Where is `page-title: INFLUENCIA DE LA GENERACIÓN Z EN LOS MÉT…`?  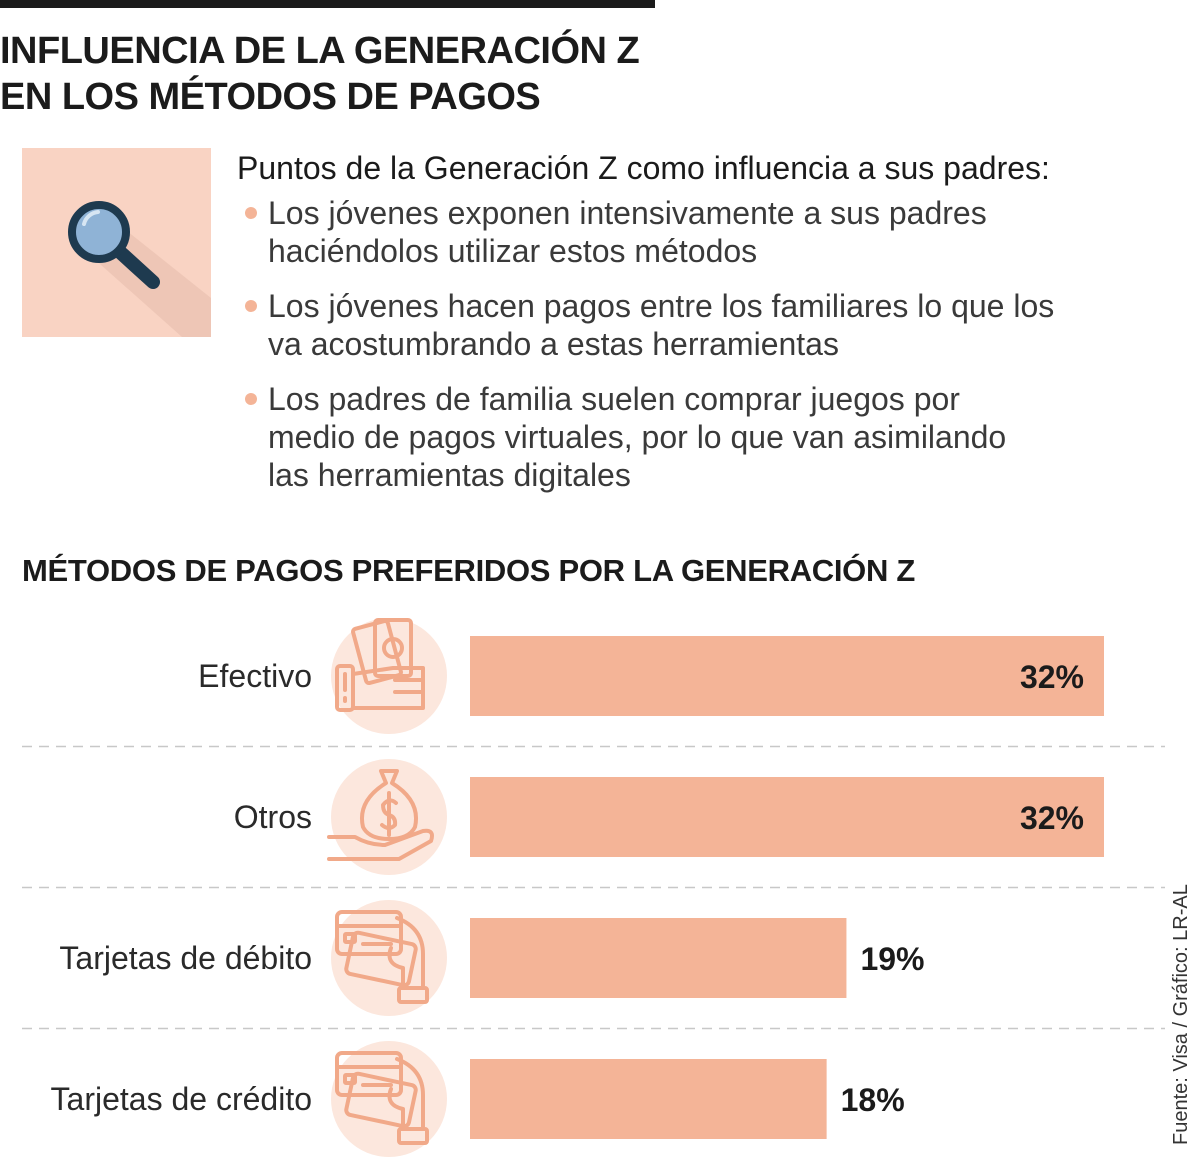
page-title: INFLUENCIA DE LA GENERACIÓN Z EN LOS MÉT… is located at coordinates (320, 74).